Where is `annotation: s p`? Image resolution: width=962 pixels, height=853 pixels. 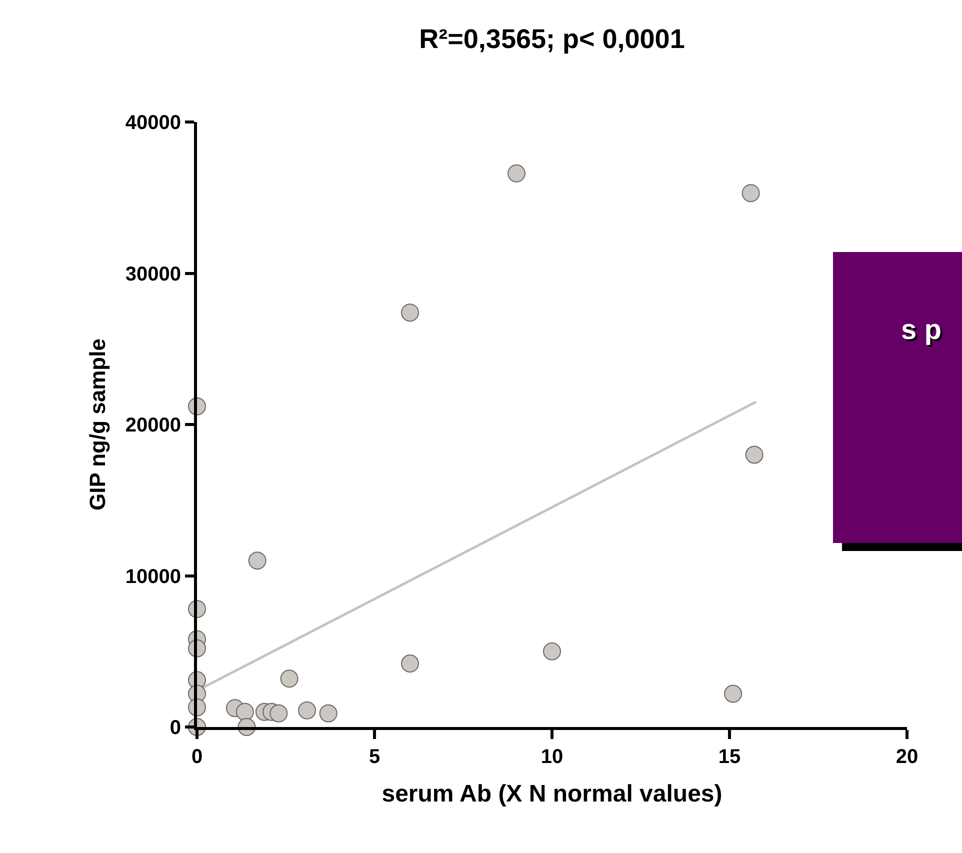
annotation: s p is located at coordinates (921, 330).